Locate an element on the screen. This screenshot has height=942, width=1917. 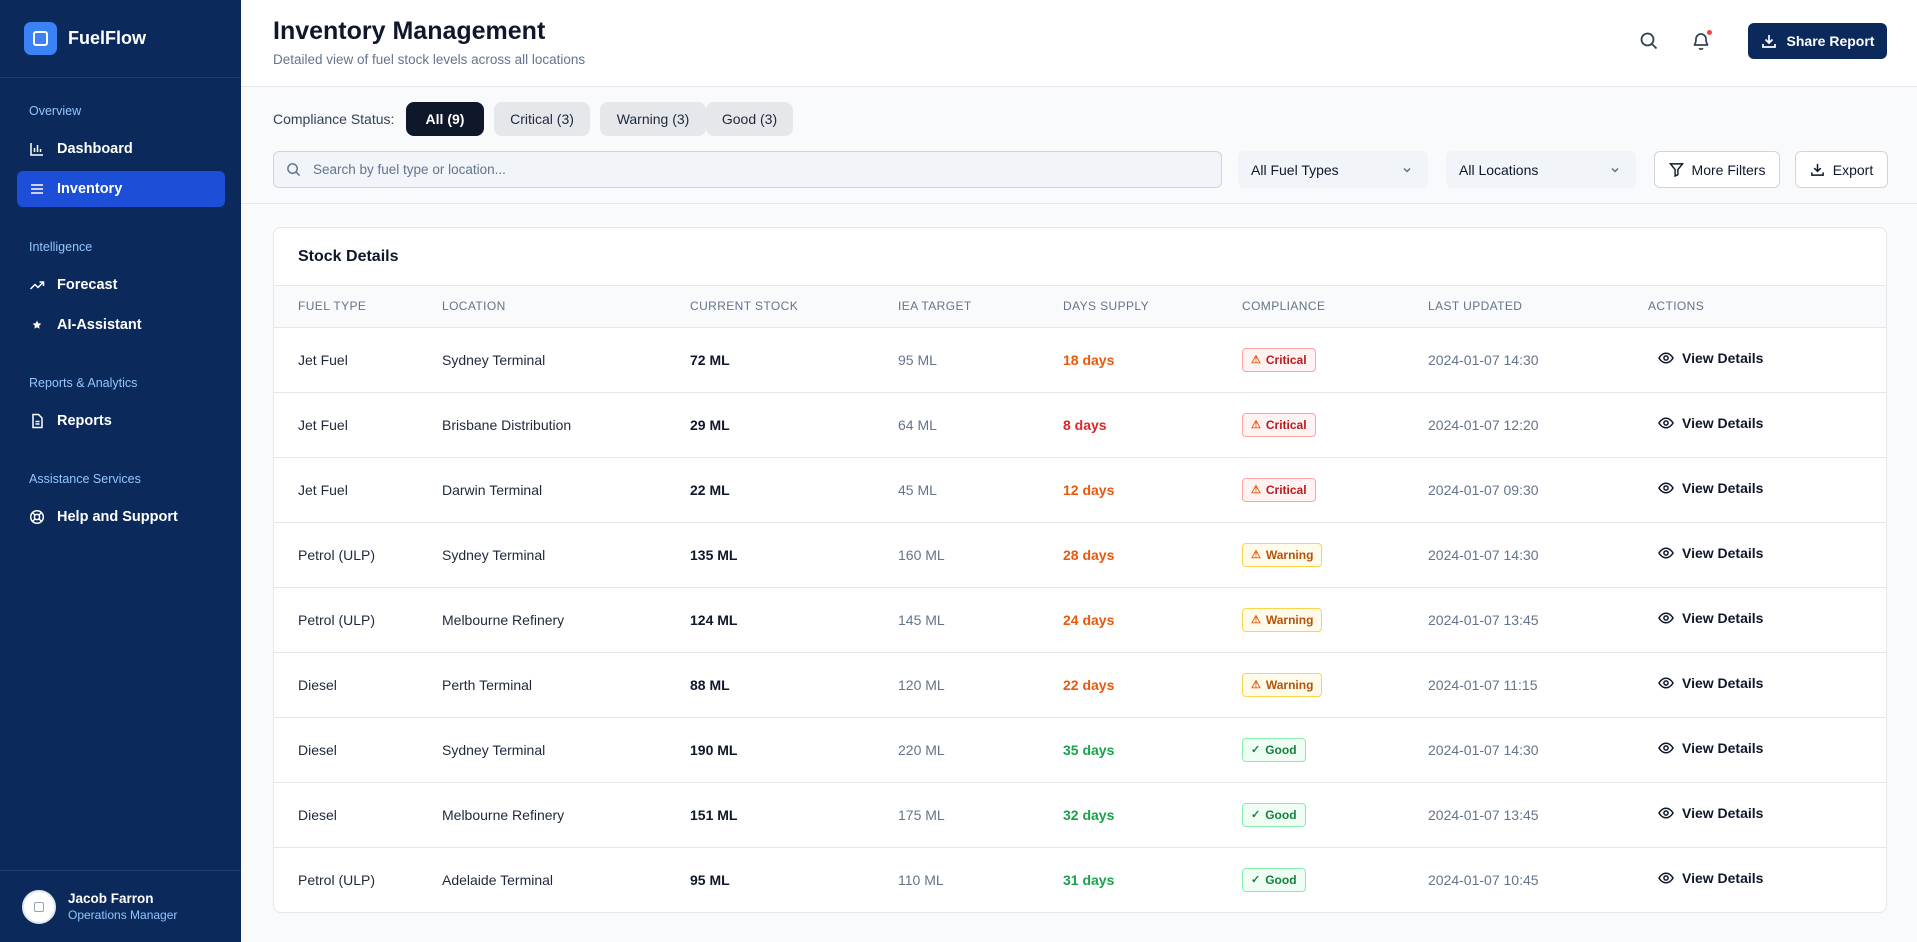
view-details-label: View Details is located at coordinates (1723, 423).